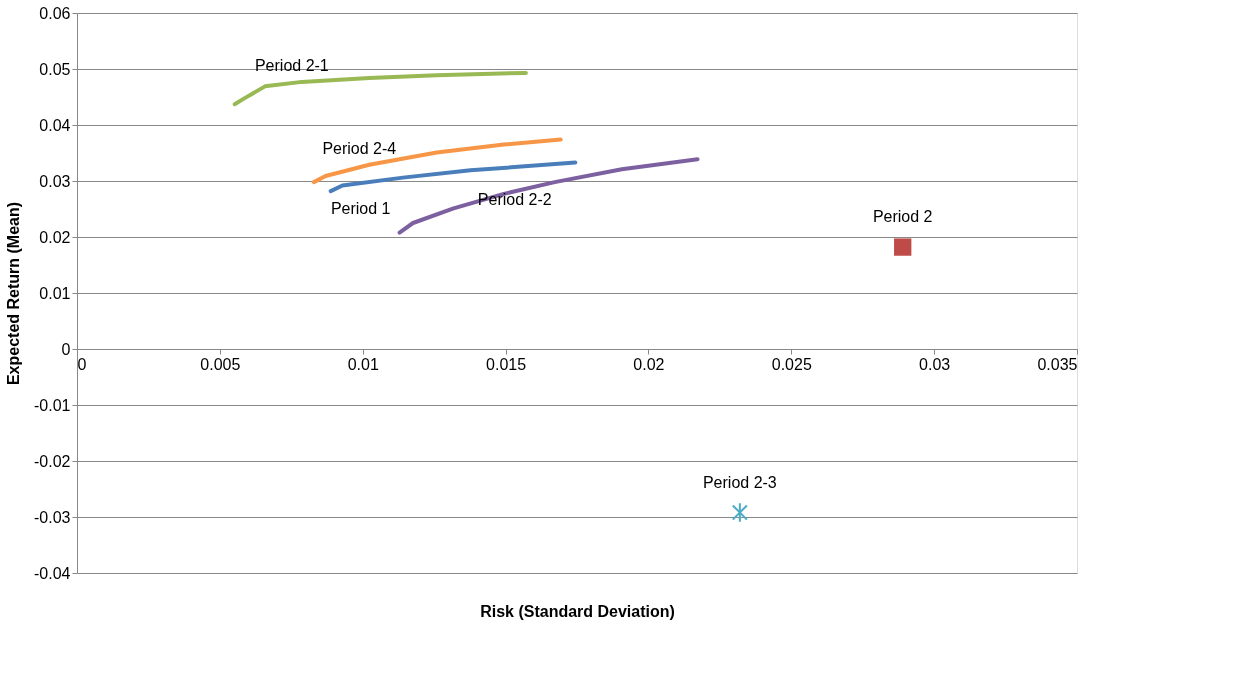 The height and width of the screenshot is (700, 1255). Describe the element at coordinates (791, 364) in the screenshot. I see `x-tick-label: 0.025` at that location.